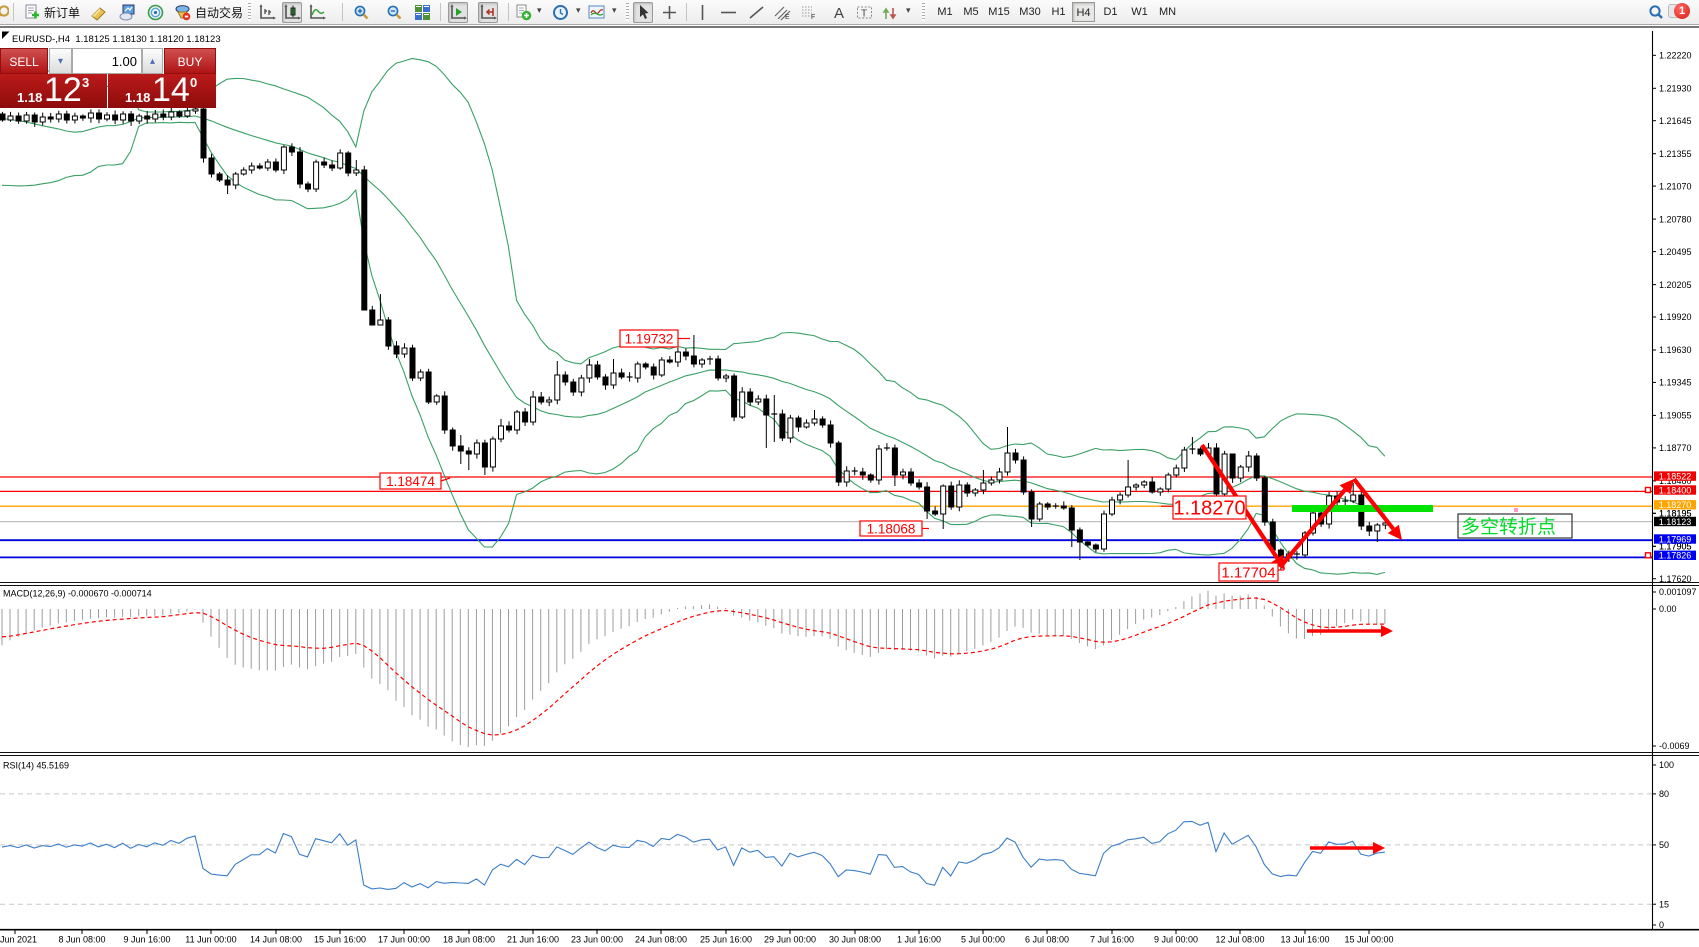 This screenshot has width=1699, height=947. What do you see at coordinates (649, 338) in the screenshot?
I see `svg-text: 1.19732` at bounding box center [649, 338].